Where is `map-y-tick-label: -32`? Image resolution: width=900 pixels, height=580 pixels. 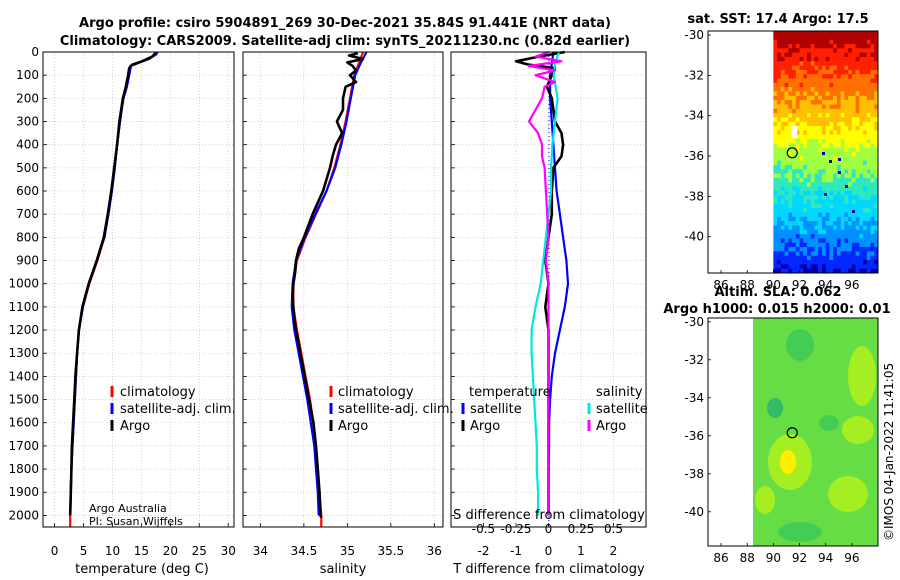 map-y-tick-label: -32 is located at coordinates (694, 360).